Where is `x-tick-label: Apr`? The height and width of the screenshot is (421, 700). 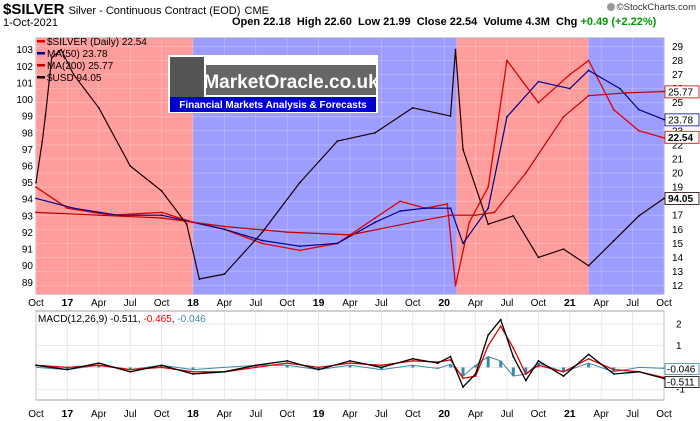
x-tick-label: Apr is located at coordinates (601, 303).